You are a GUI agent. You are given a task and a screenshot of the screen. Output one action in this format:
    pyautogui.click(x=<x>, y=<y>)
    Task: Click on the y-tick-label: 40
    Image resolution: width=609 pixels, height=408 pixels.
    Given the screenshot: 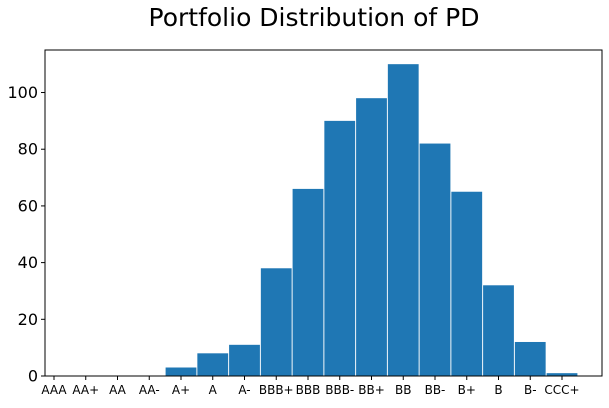 What is the action you would take?
    pyautogui.click(x=28, y=262)
    